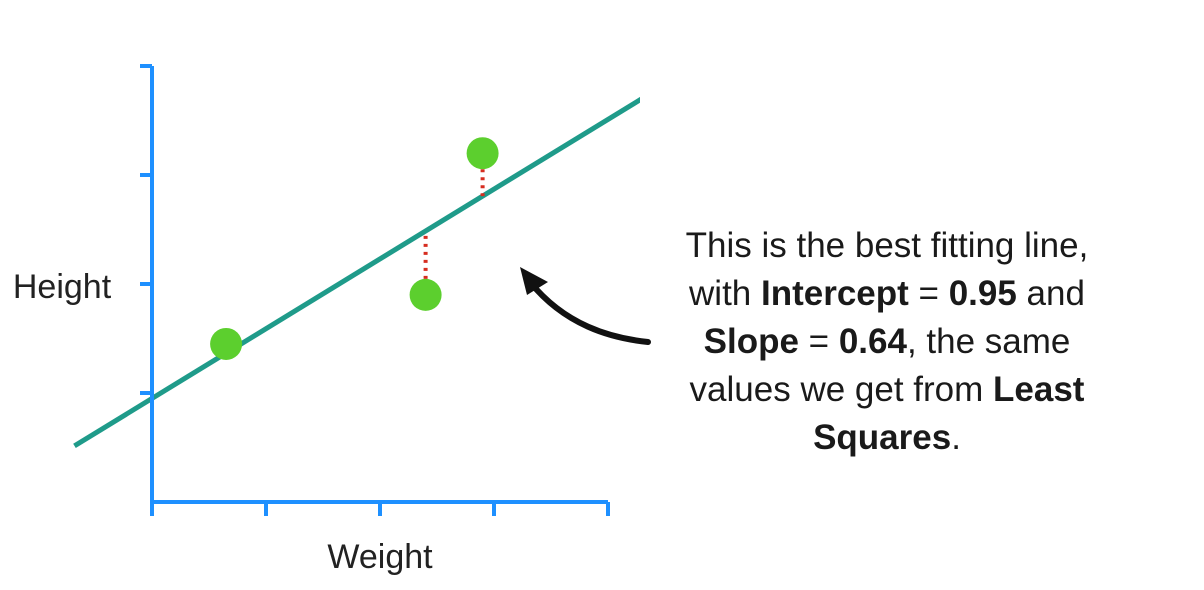 This screenshot has width=1204, height=590. I want to click on slope-value: 0.64, so click(872, 341).